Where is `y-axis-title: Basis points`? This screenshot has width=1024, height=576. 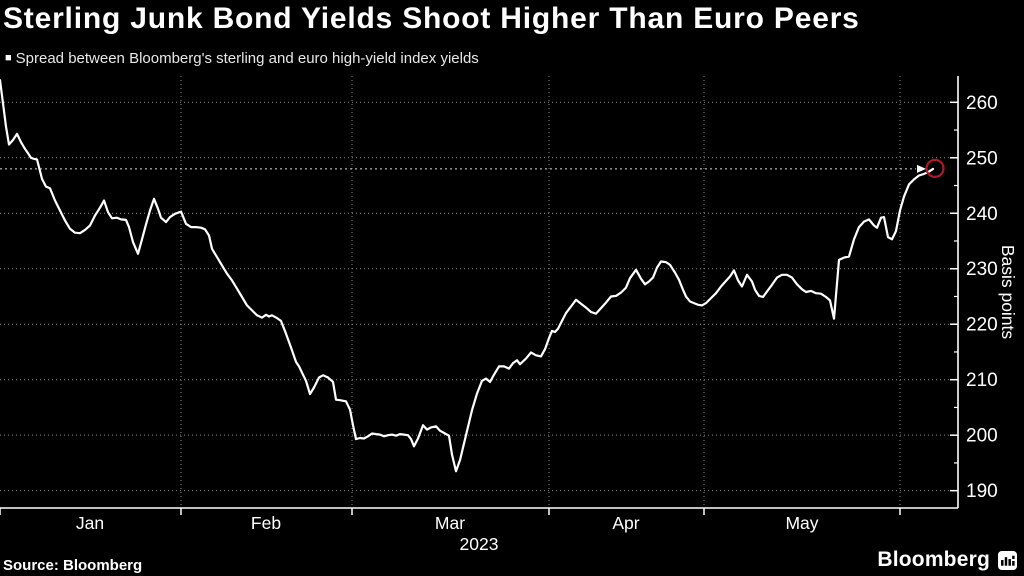
y-axis-title: Basis points is located at coordinates (1008, 292).